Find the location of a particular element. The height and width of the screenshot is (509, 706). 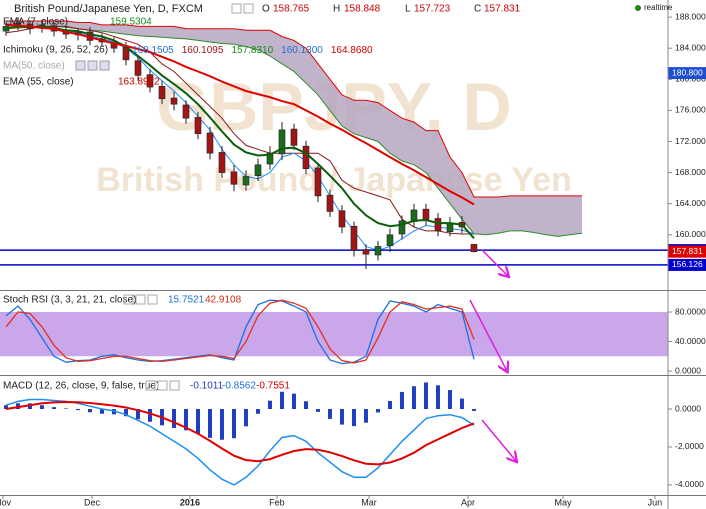

x-tick-label: Apr is located at coordinates (468, 502).